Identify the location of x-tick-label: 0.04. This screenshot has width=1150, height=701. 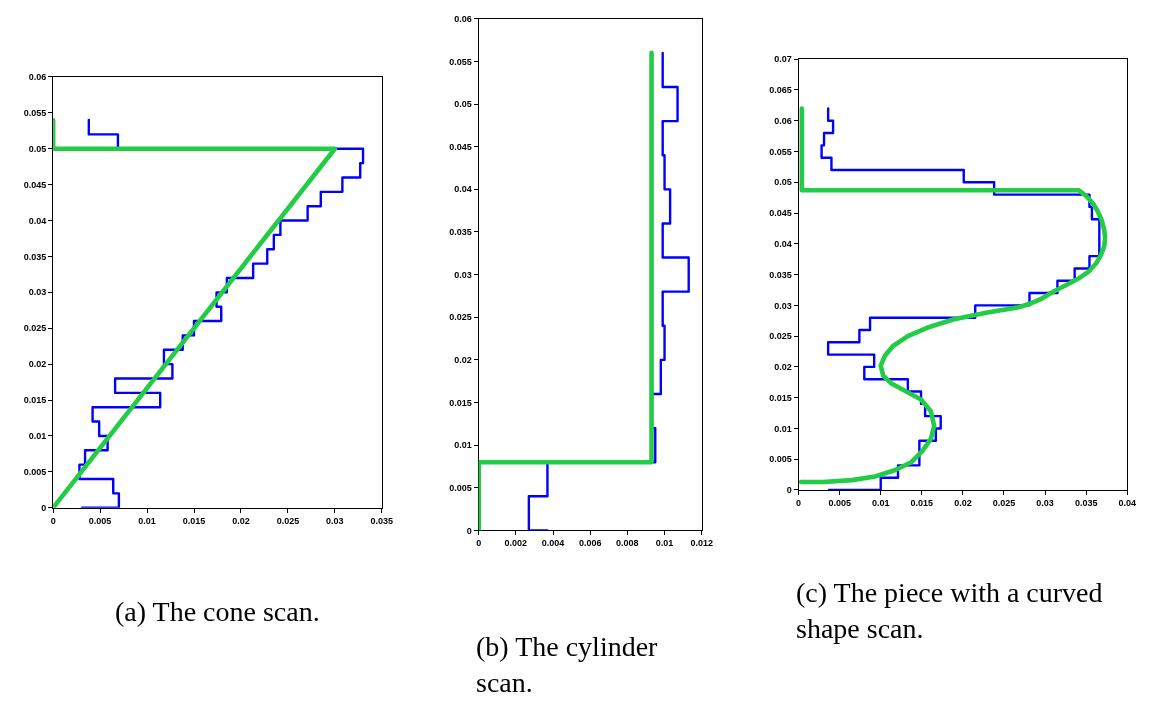
(1127, 502).